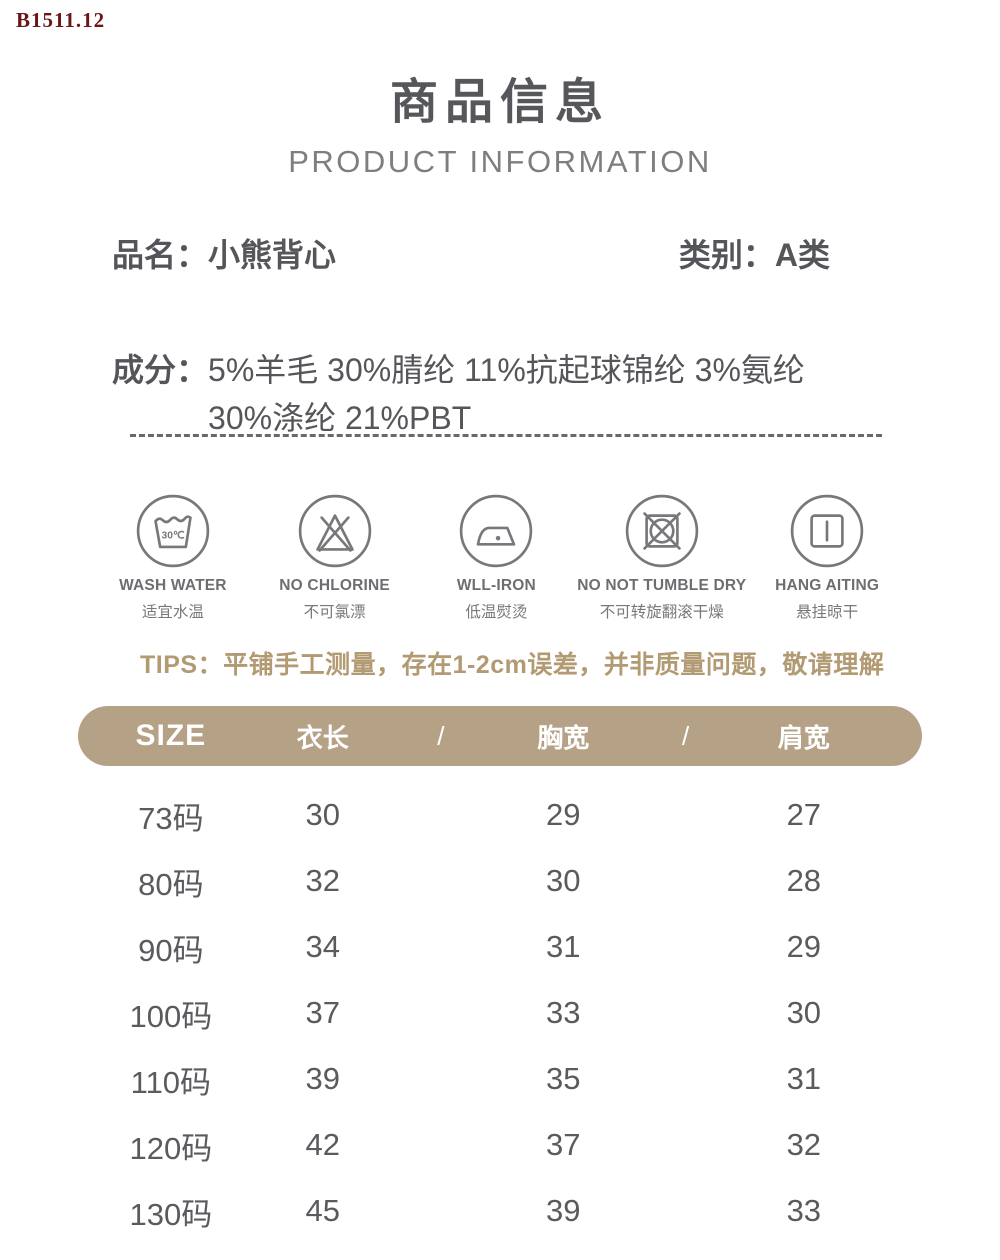 The image size is (1000, 1260). What do you see at coordinates (500, 1145) in the screenshot?
I see `table-row: 120码 42 37 32` at bounding box center [500, 1145].